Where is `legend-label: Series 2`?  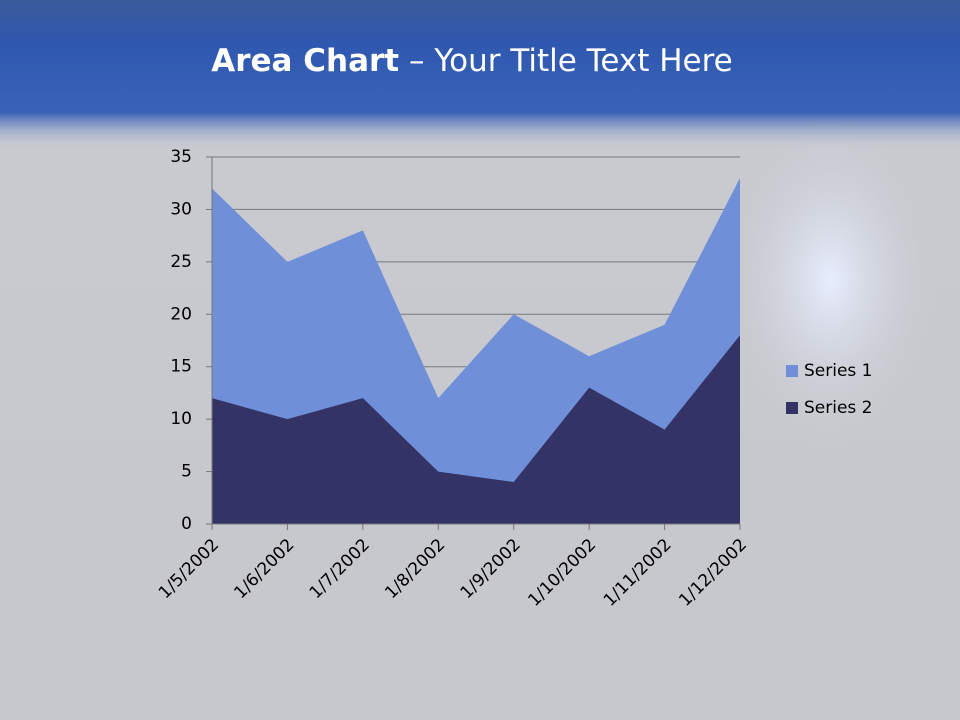
legend-label: Series 2 is located at coordinates (838, 408).